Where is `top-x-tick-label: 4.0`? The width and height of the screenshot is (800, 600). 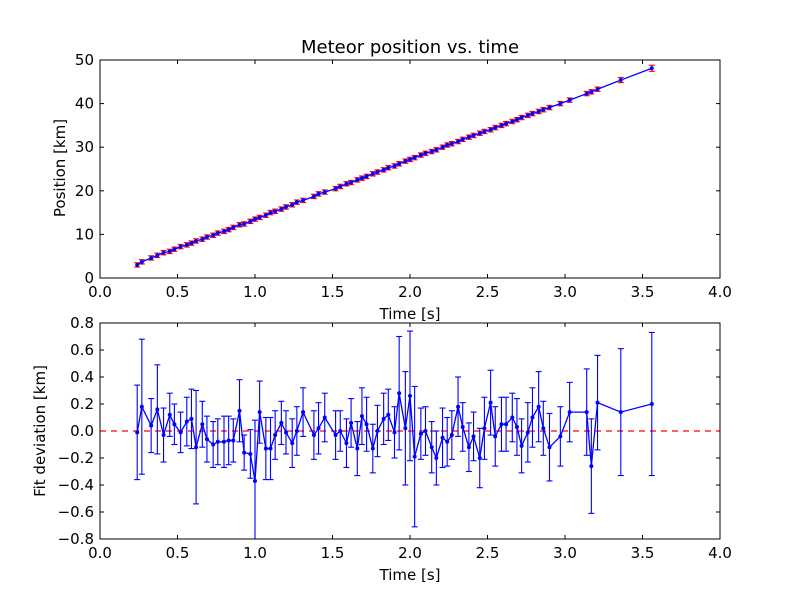
top-x-tick-label: 4.0 is located at coordinates (720, 292).